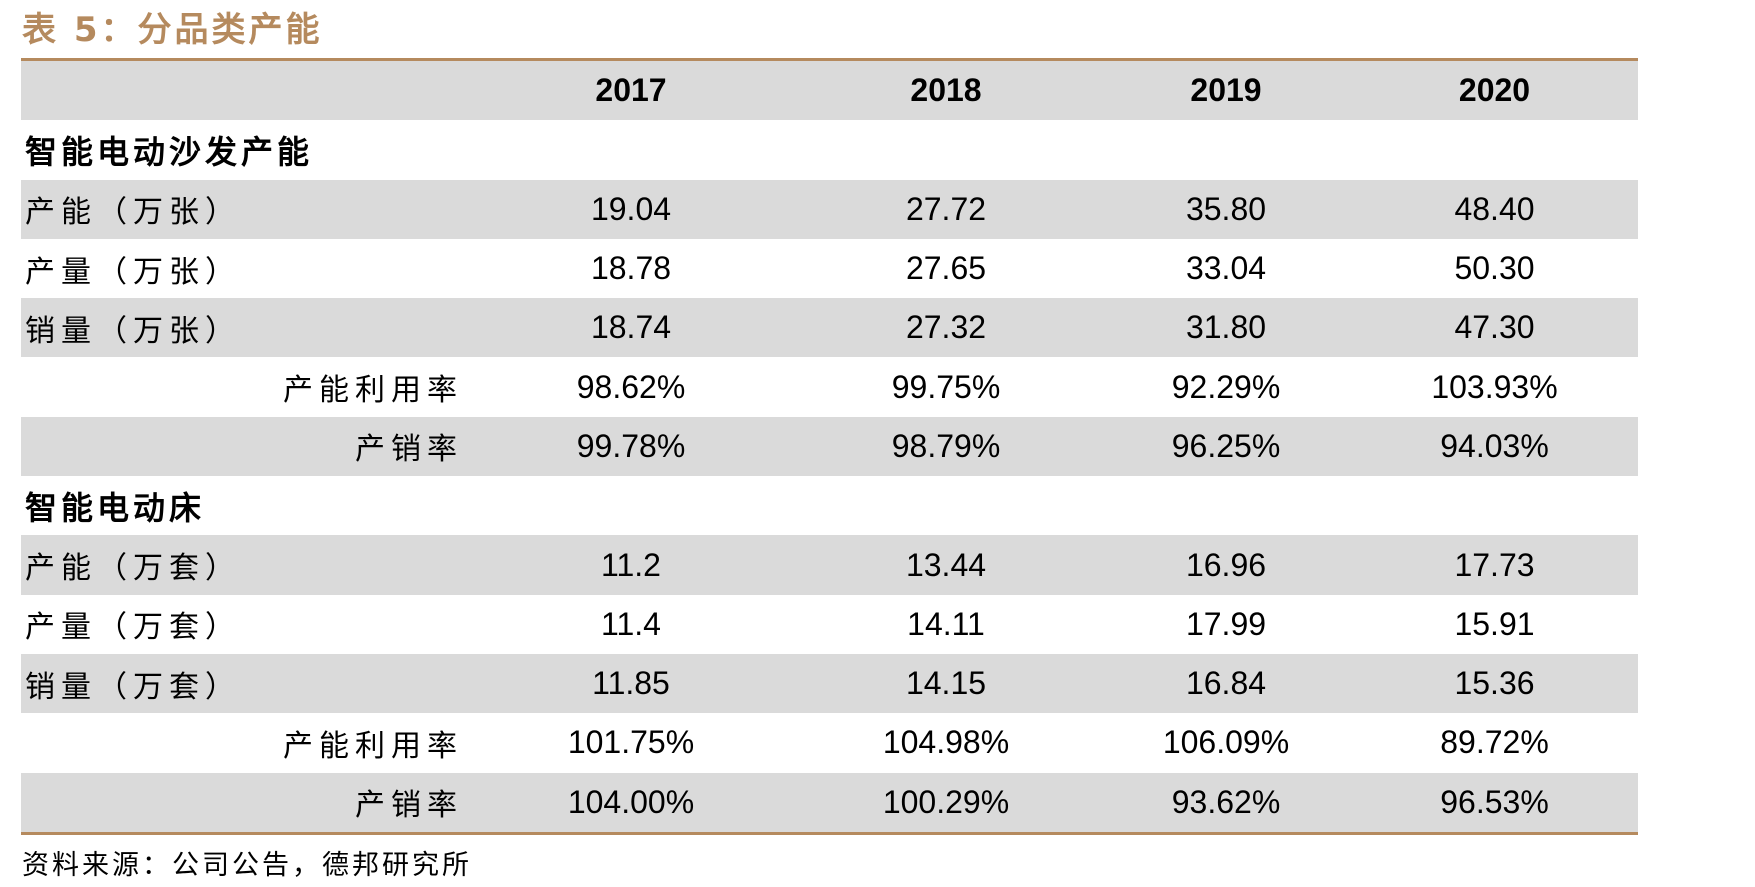 Image resolution: width=1755 pixels, height=887 pixels. I want to click on header-row: 2017 2018 2019 2020, so click(829, 91).